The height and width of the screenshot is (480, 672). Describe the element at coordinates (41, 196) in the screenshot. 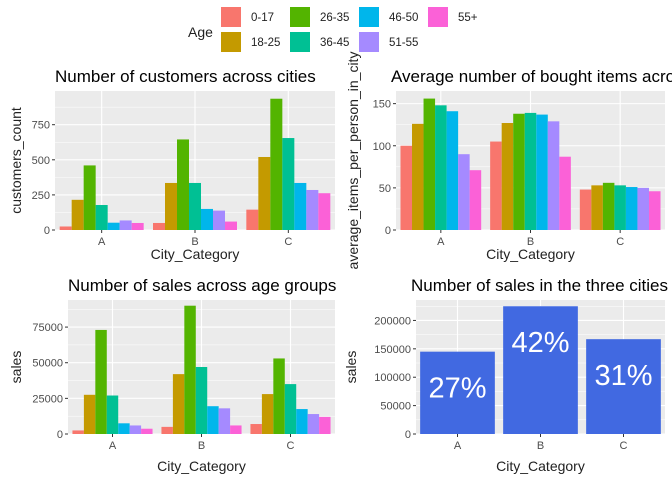

I see `y-tick-label: 250` at that location.